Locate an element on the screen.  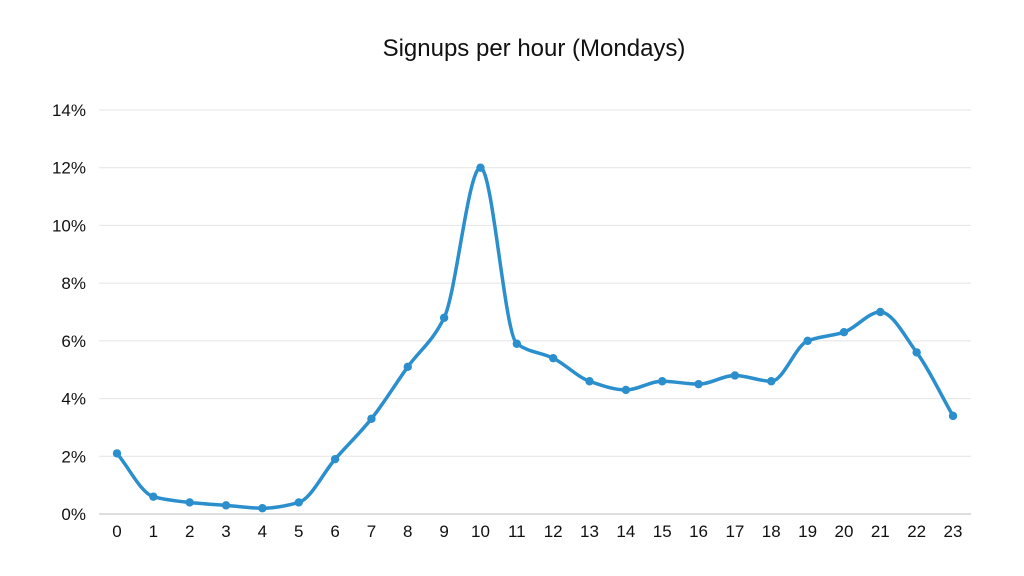
x-tick-label: 12 is located at coordinates (553, 531).